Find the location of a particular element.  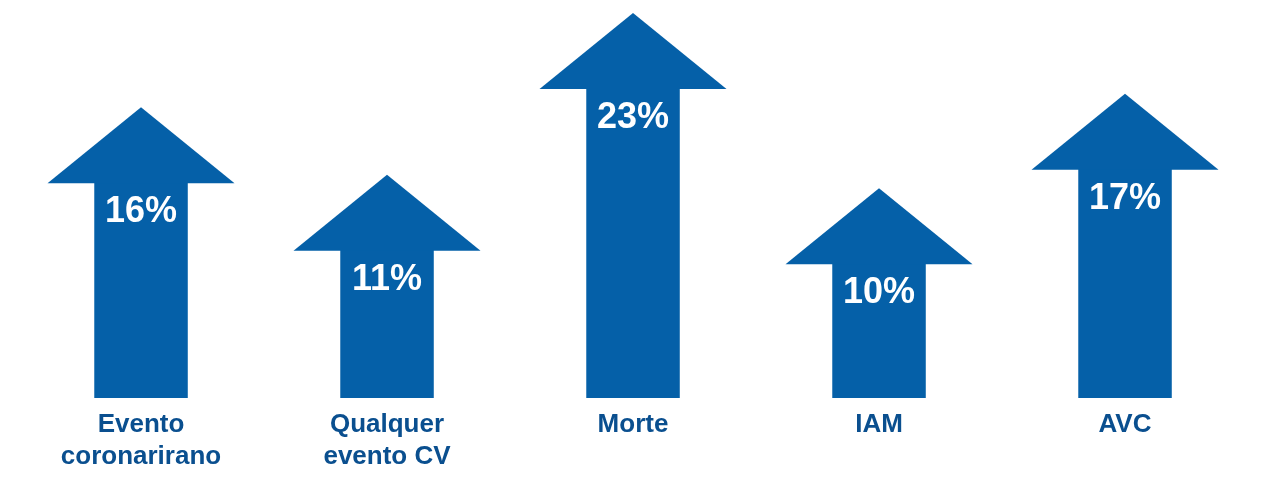

x-tick-label: Evento coronarirano is located at coordinates (141, 439).